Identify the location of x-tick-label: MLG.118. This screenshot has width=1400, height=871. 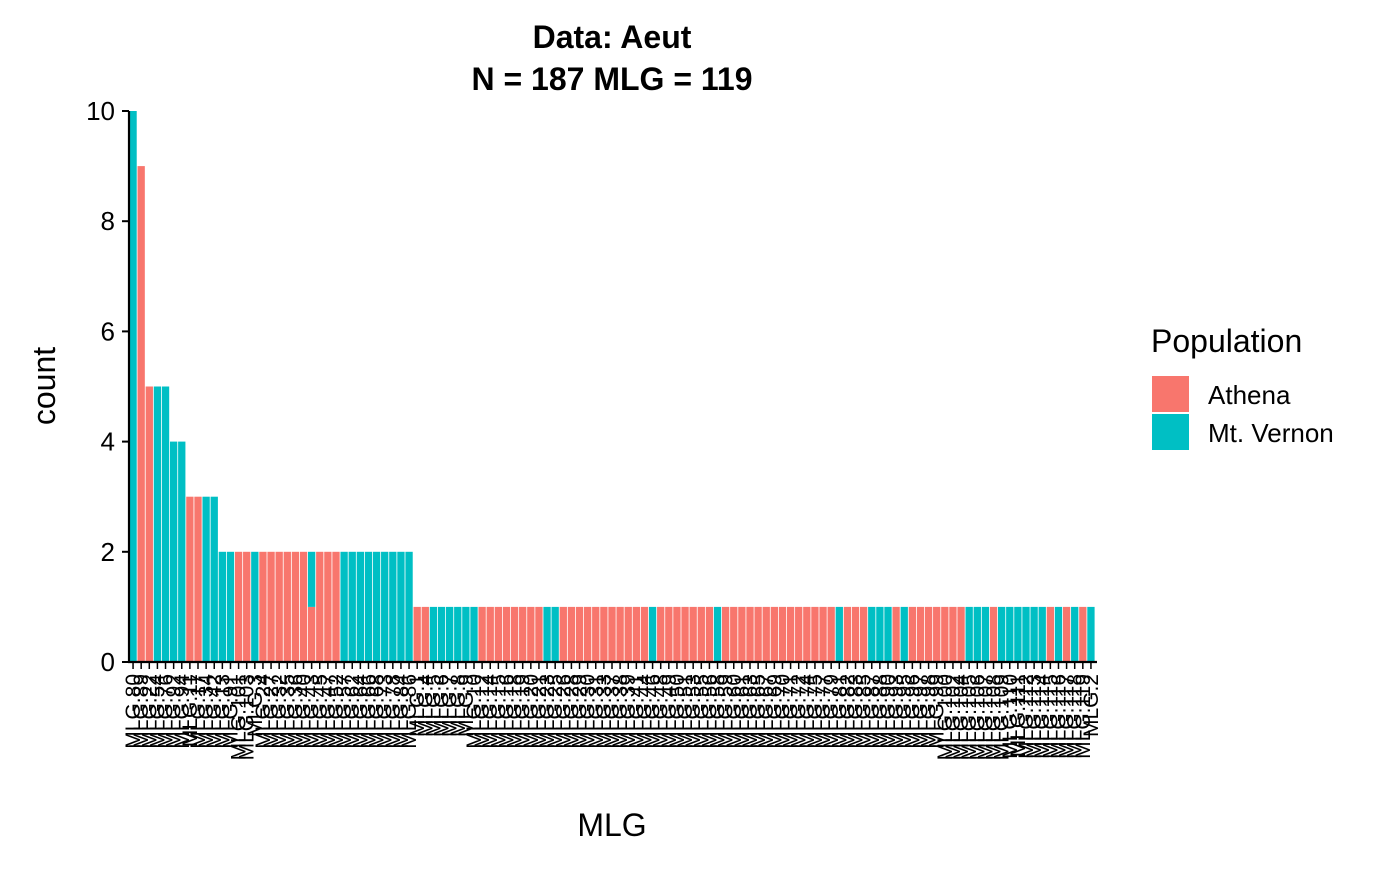
(1075, 716).